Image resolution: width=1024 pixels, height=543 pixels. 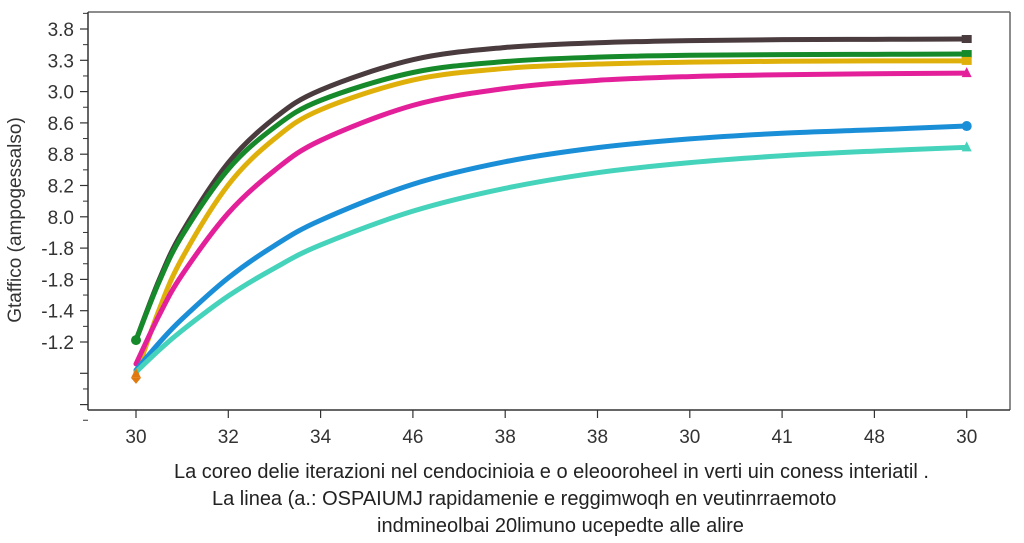 I want to click on x-tick-label: 46, so click(x=412, y=437).